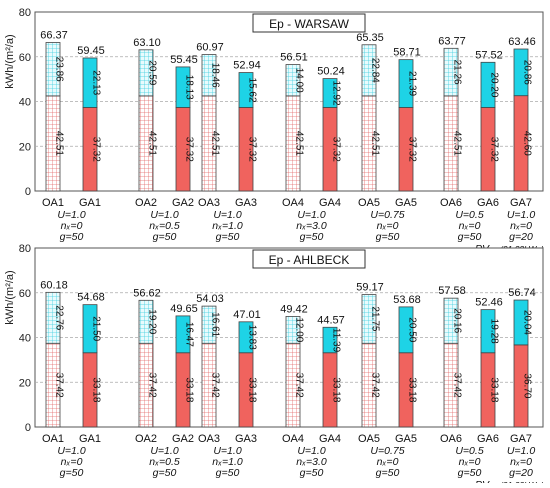 The image size is (550, 488). Describe the element at coordinates (527, 322) in the screenshot. I see `bar-value-label: 20.04` at that location.